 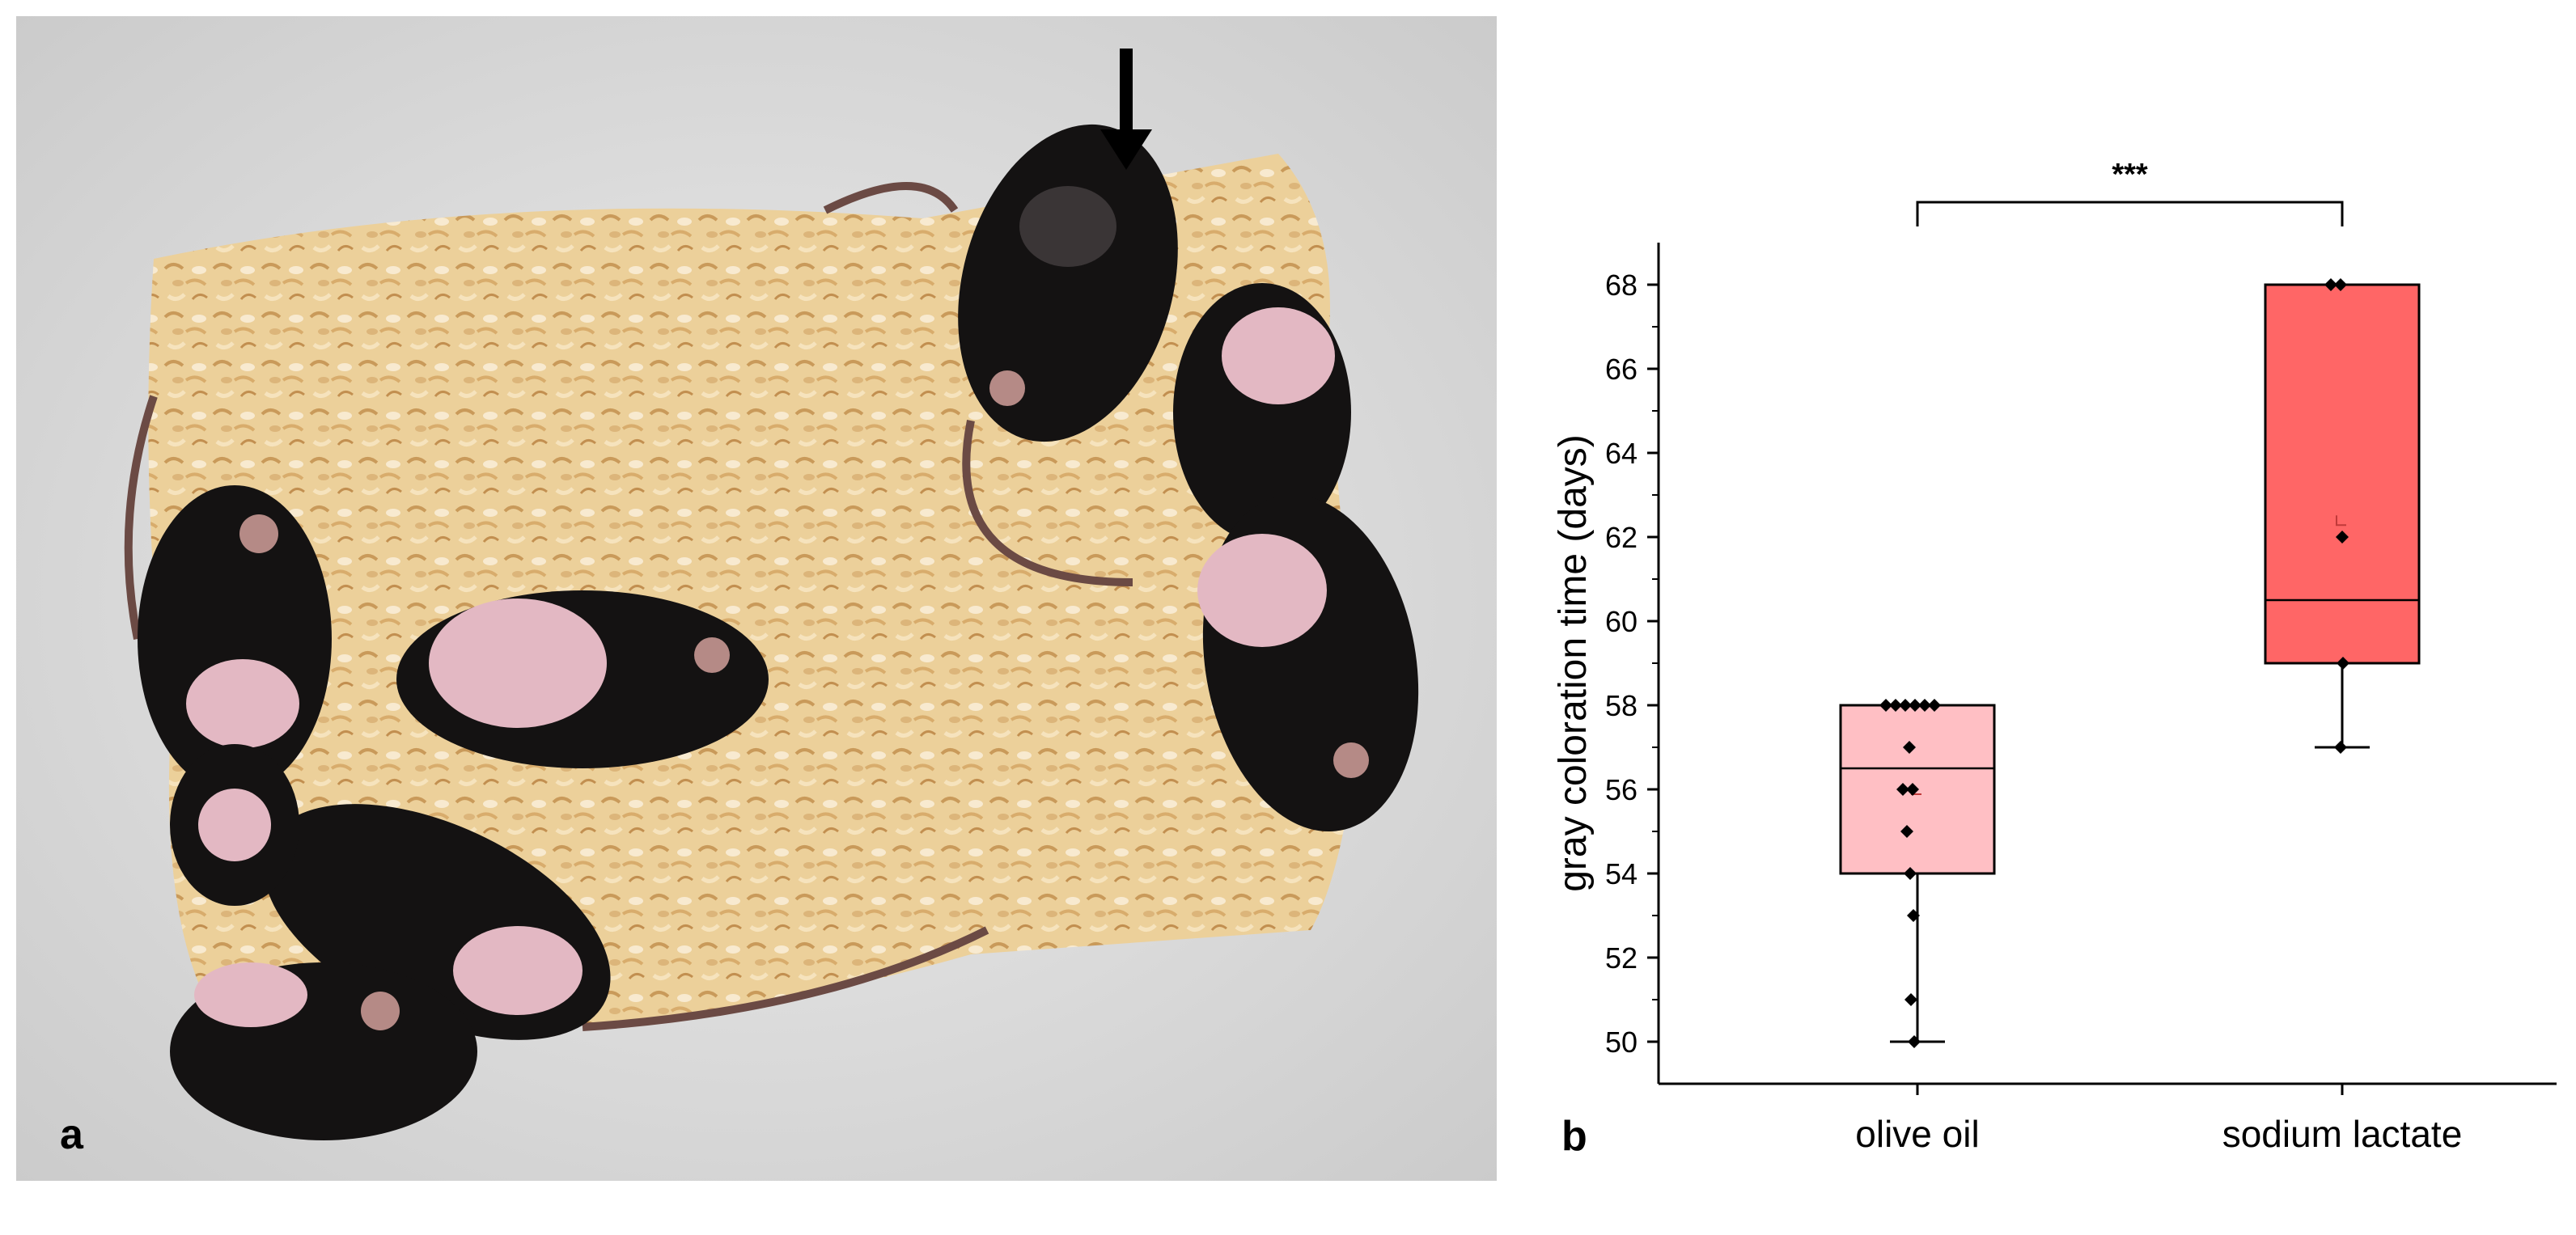 What do you see at coordinates (1621, 285) in the screenshot?
I see `y-tick-label: 68` at bounding box center [1621, 285].